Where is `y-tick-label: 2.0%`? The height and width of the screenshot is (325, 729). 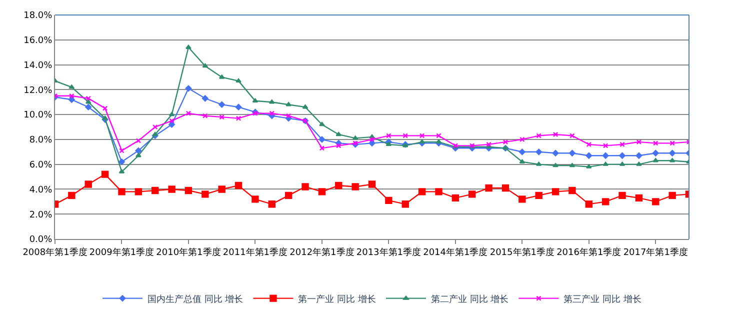 y-tick-label: 2.0% is located at coordinates (41, 215).